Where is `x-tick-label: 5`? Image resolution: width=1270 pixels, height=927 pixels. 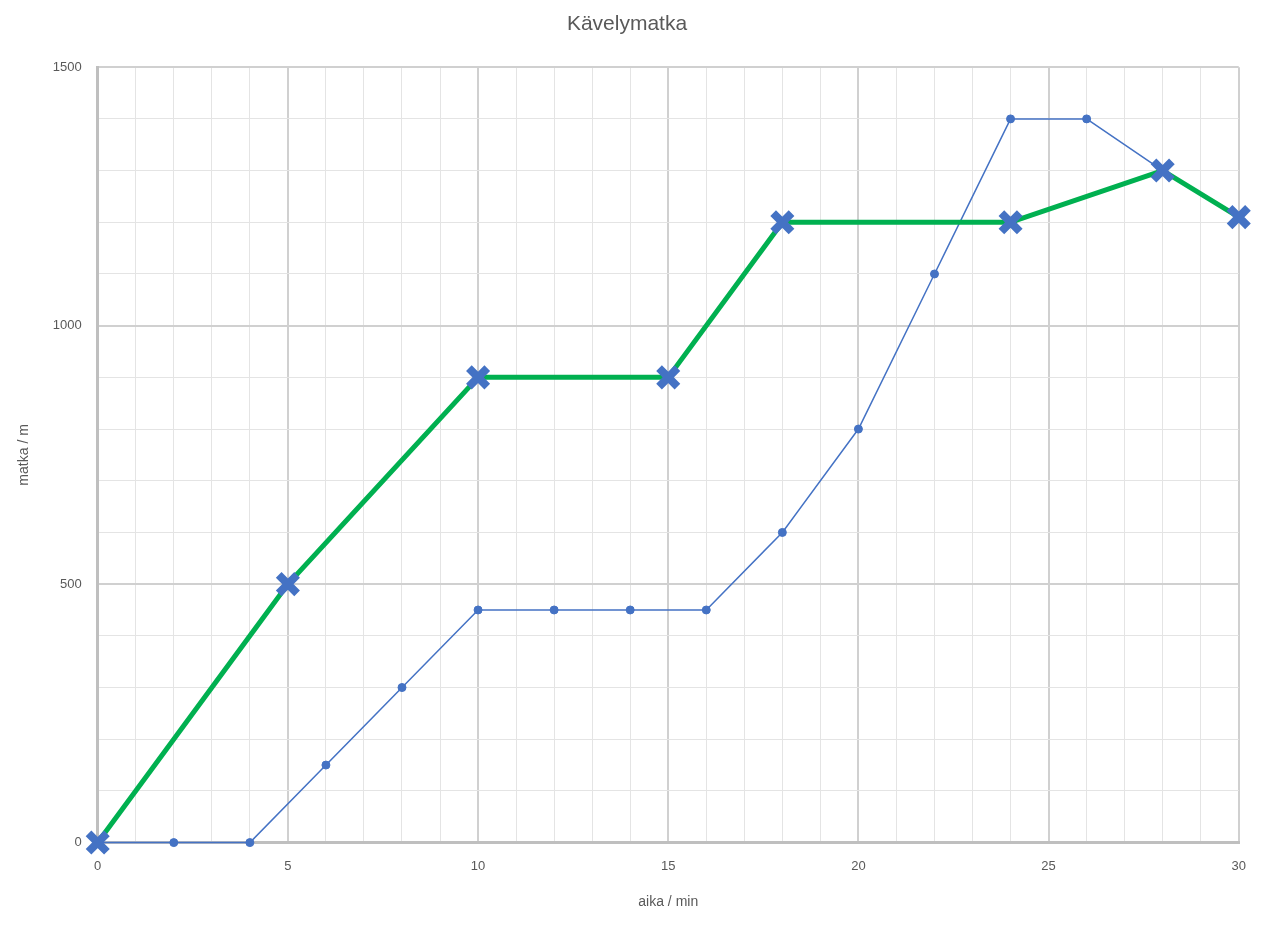
x-tick-label: 5 is located at coordinates (288, 865).